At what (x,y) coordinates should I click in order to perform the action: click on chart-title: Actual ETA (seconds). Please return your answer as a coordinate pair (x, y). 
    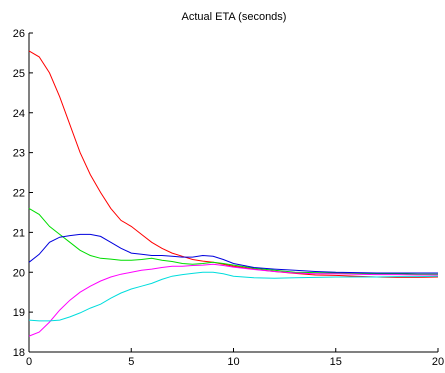
    Looking at the image, I should click on (234, 17).